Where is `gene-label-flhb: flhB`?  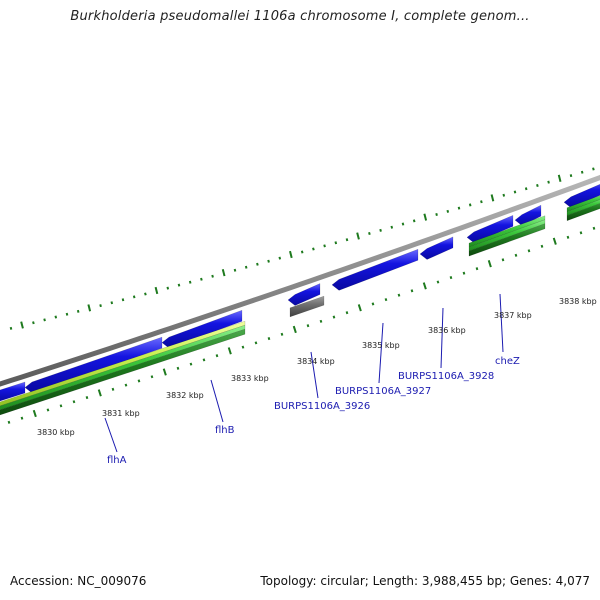
gene-label-flhb: flhB is located at coordinates (225, 430).